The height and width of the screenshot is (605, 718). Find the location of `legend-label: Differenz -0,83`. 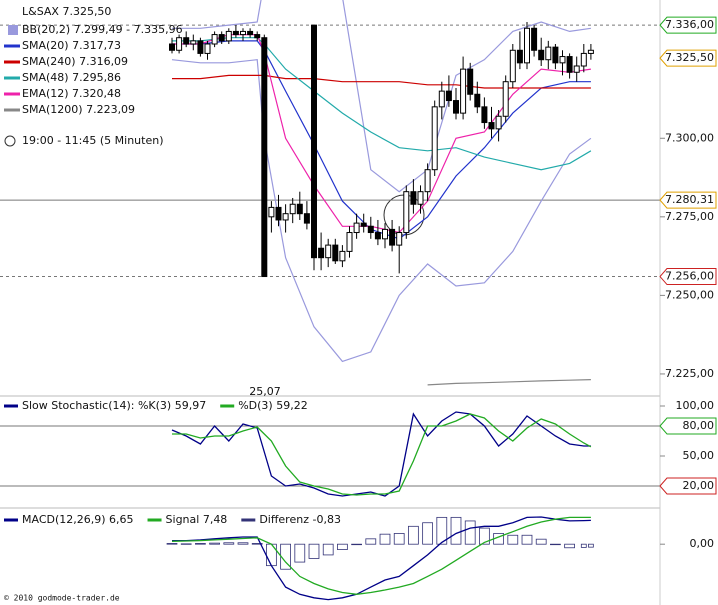

legend-label: Differenz -0,83 is located at coordinates (300, 519).